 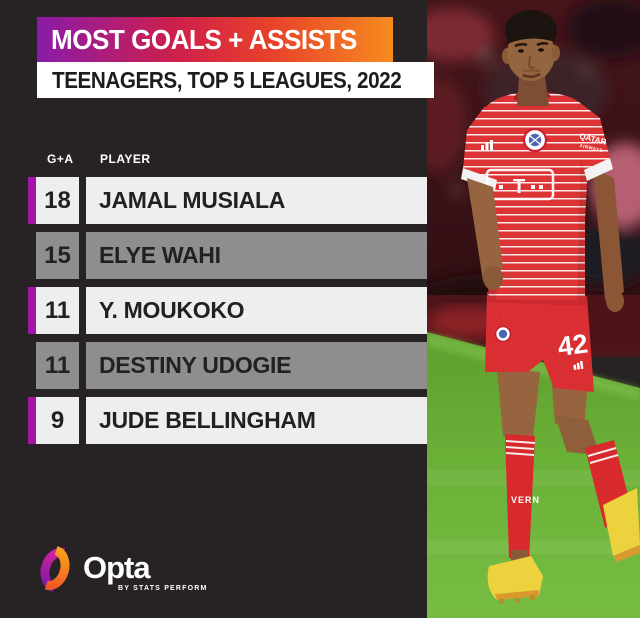 What do you see at coordinates (591, 148) in the screenshot?
I see `svg-text: AIRWAYS` at bounding box center [591, 148].